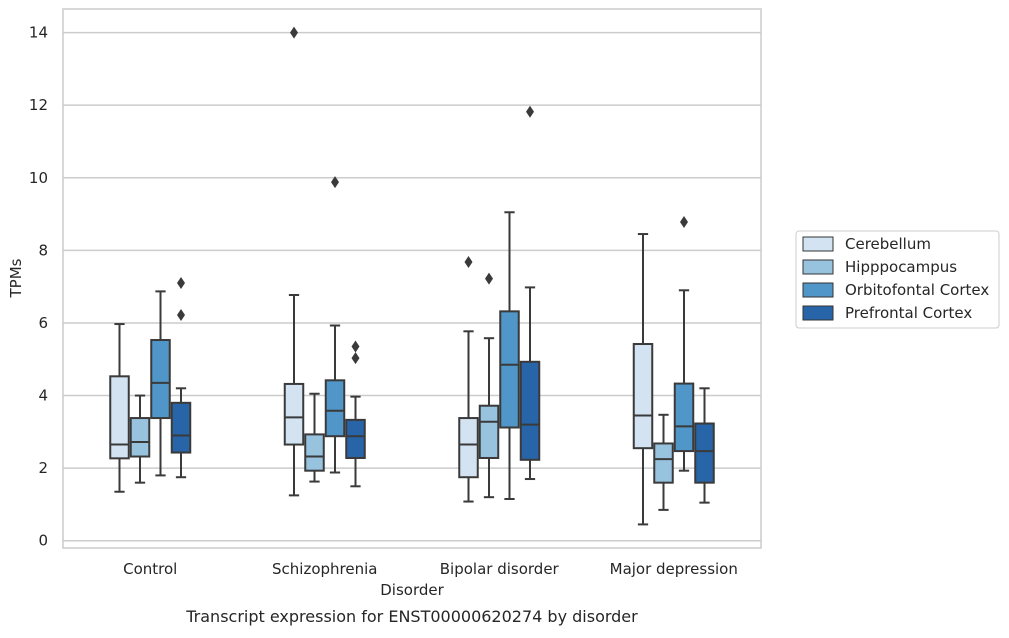 This screenshot has height=638, width=1009. Describe the element at coordinates (917, 290) in the screenshot. I see `legend-label: Orbitofontal Cortex` at that location.